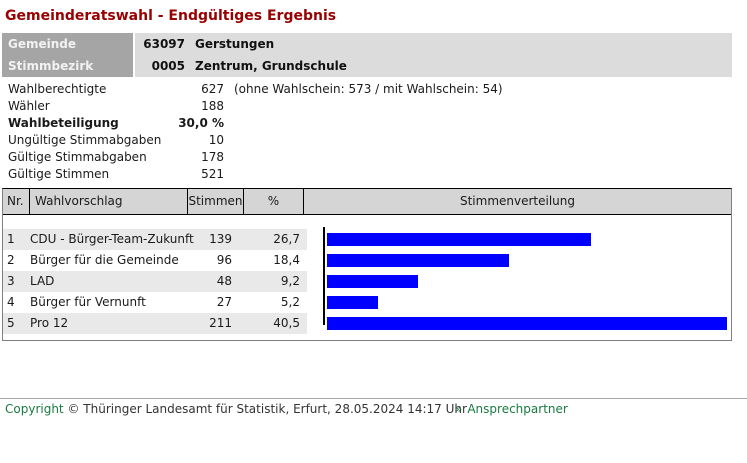 Image resolution: width=747 pixels, height=463 pixels. What do you see at coordinates (11, 239) in the screenshot?
I see `row-nr: 1` at bounding box center [11, 239].